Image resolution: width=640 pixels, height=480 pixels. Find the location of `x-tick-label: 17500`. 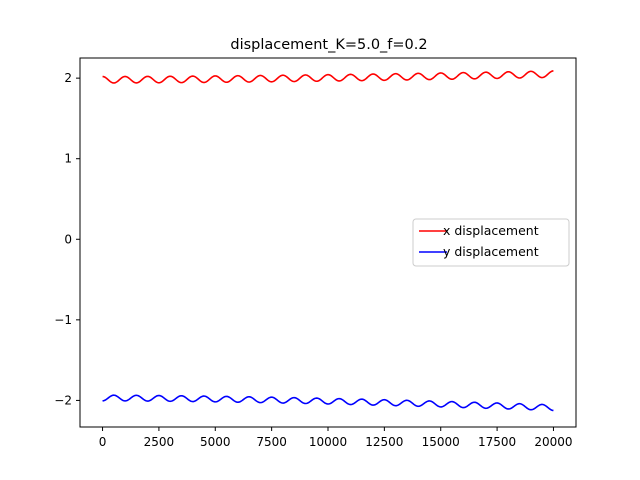

x-tick-label: 17500 is located at coordinates (497, 442).